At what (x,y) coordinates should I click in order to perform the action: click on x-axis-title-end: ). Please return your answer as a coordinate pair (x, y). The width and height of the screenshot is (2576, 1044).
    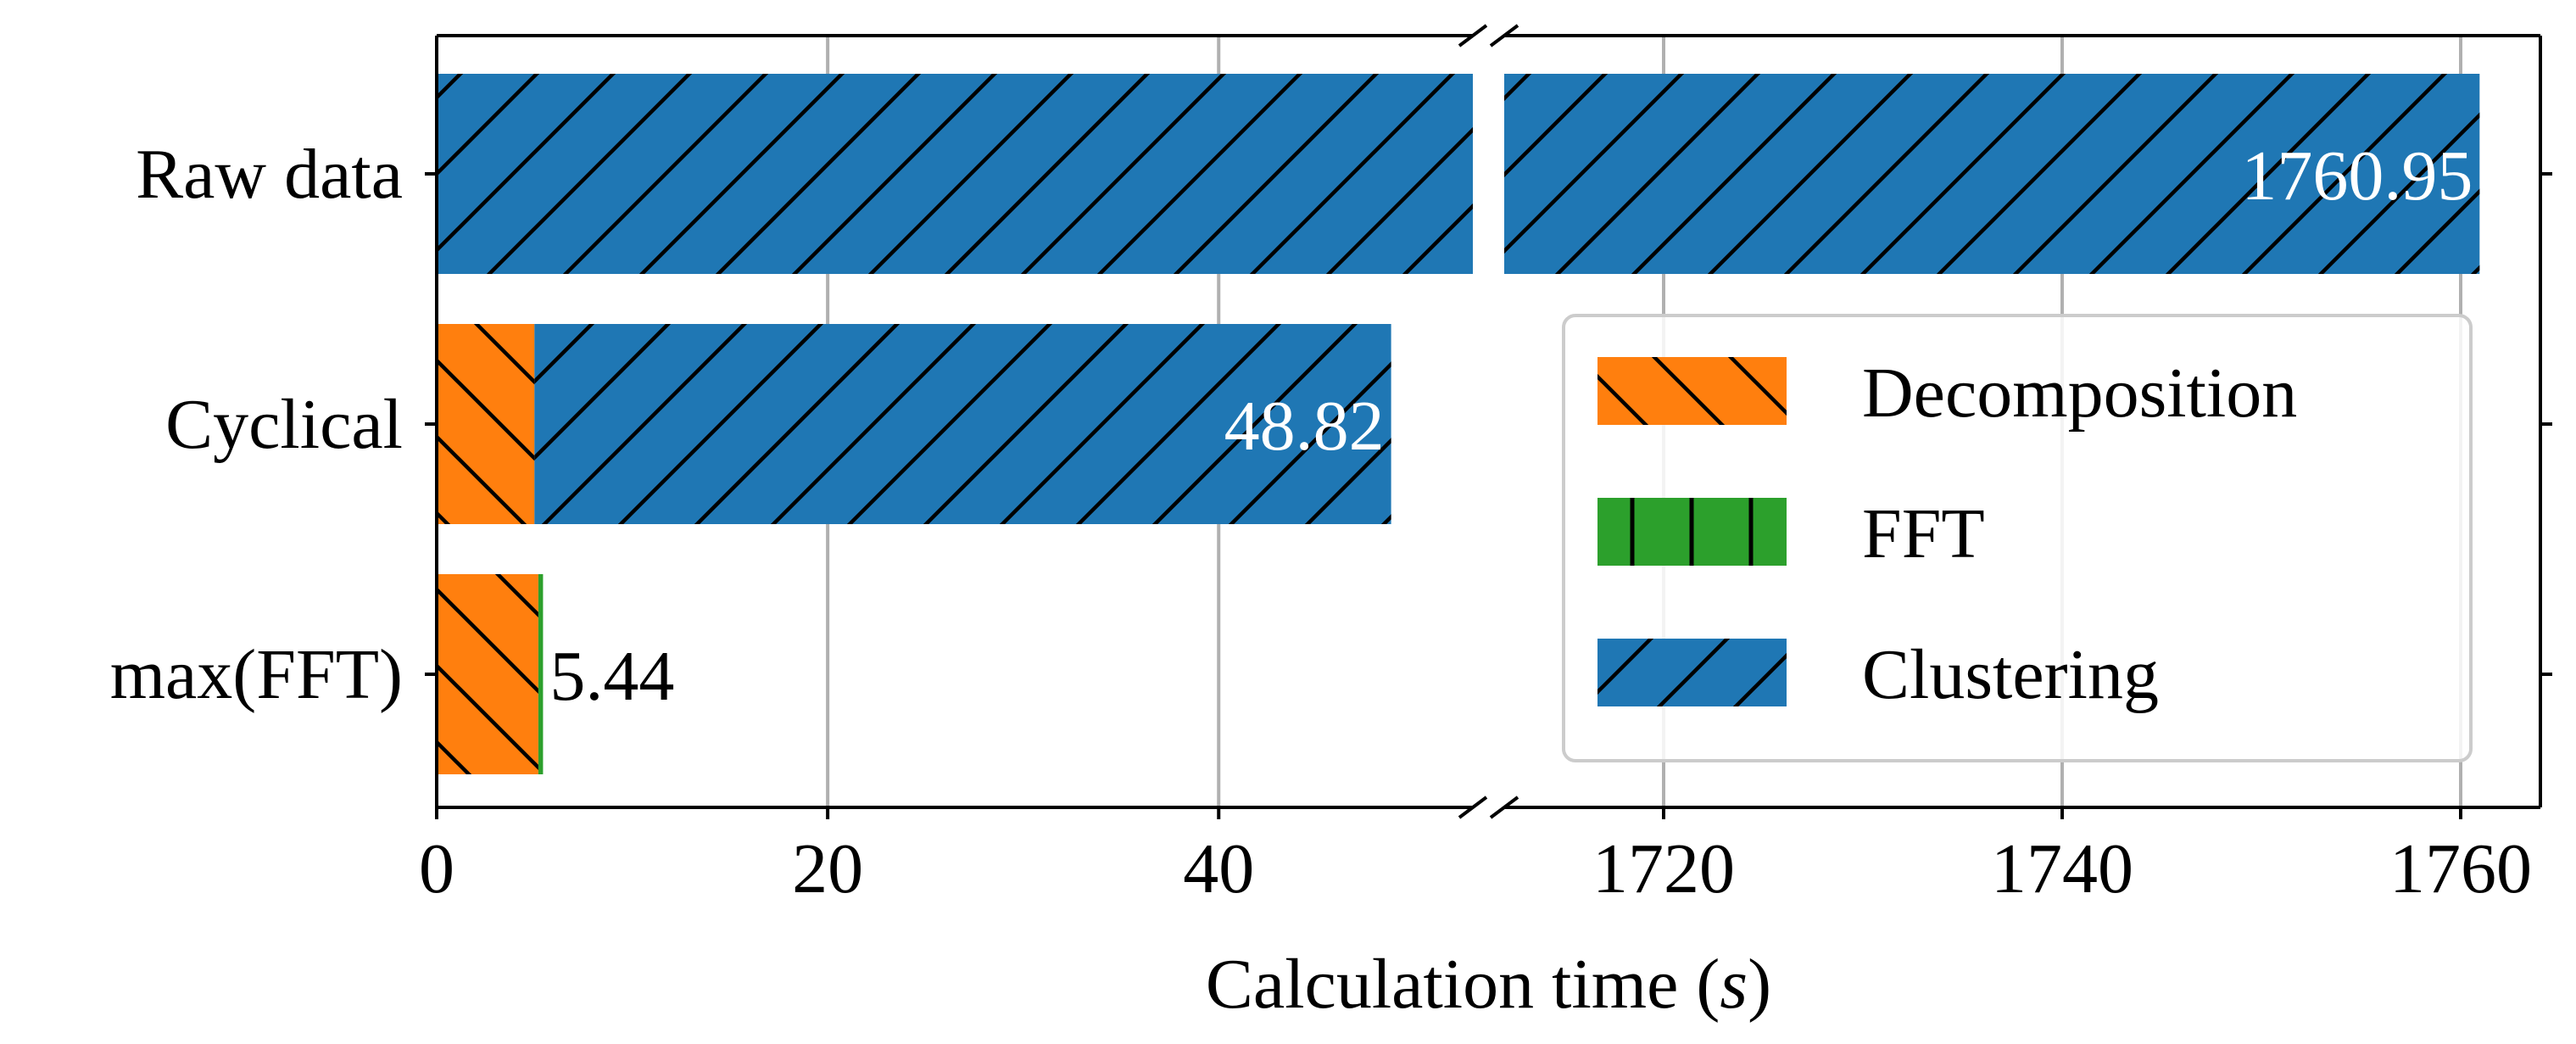
    Looking at the image, I should click on (1759, 984).